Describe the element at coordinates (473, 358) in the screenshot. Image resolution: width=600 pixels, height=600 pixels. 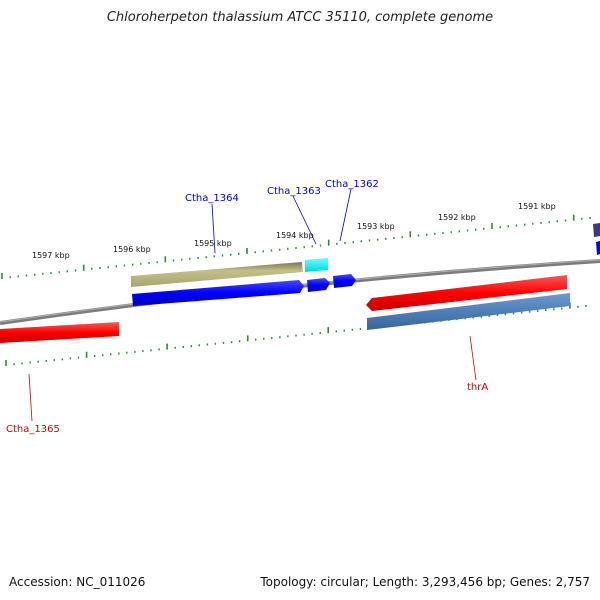
I see `leader-thra` at that location.